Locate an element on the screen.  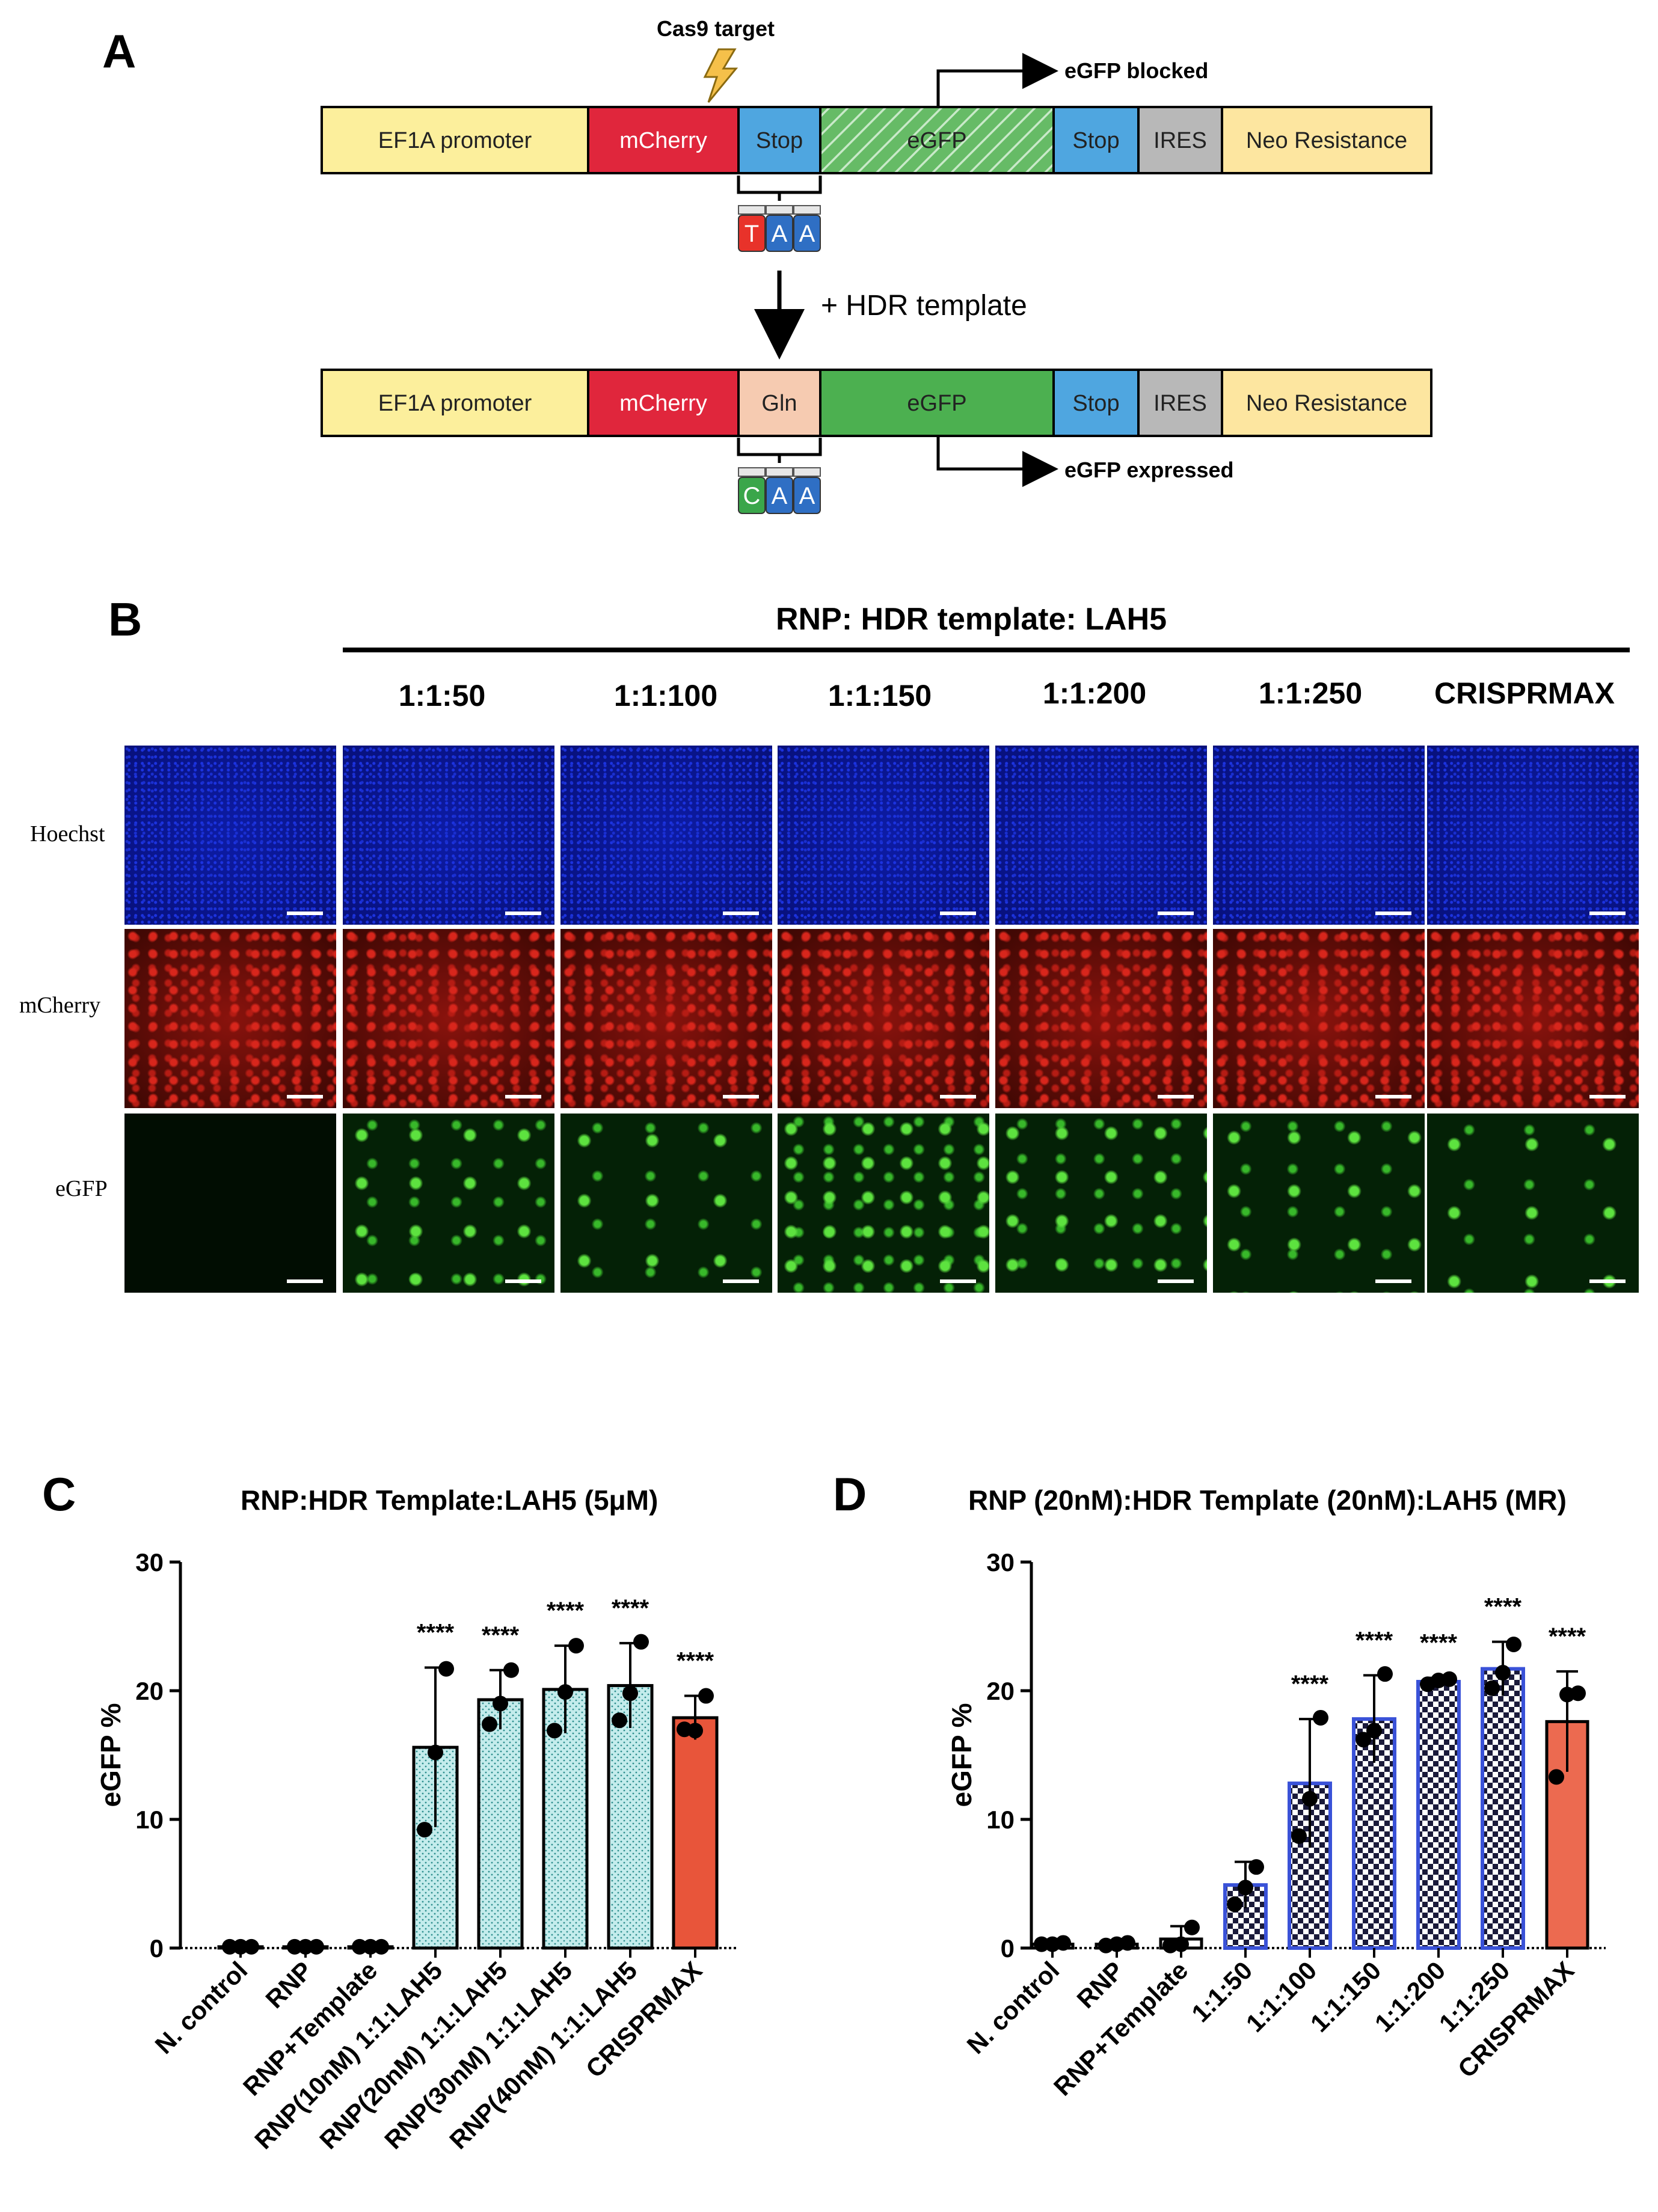
y-tick-label: 10 is located at coordinates (1000, 1820).